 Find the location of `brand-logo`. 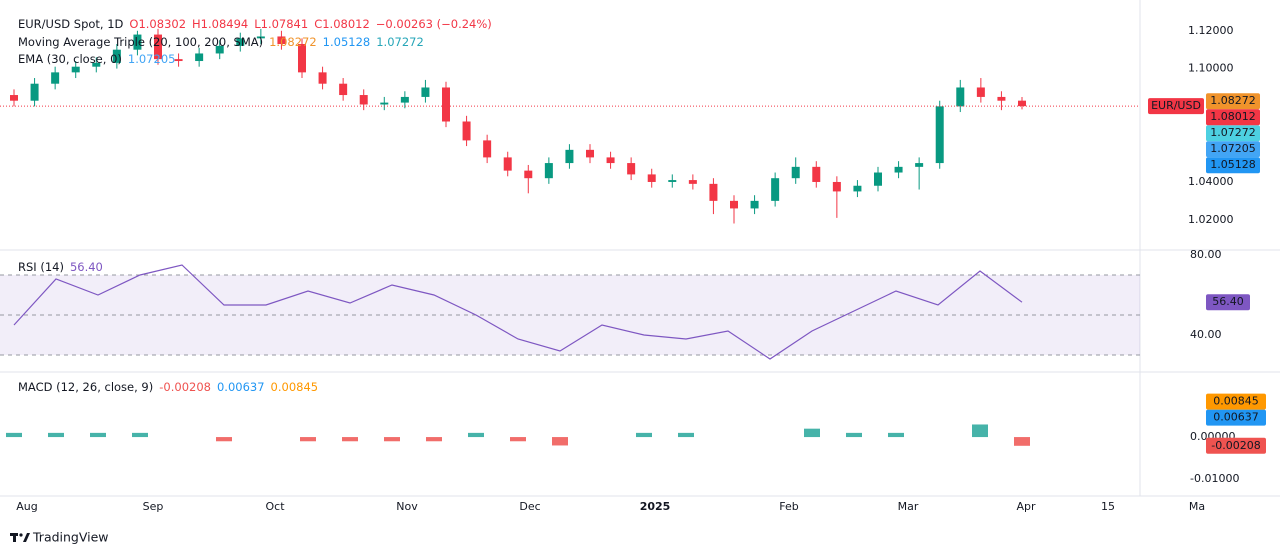

brand-logo is located at coordinates (20, 537).